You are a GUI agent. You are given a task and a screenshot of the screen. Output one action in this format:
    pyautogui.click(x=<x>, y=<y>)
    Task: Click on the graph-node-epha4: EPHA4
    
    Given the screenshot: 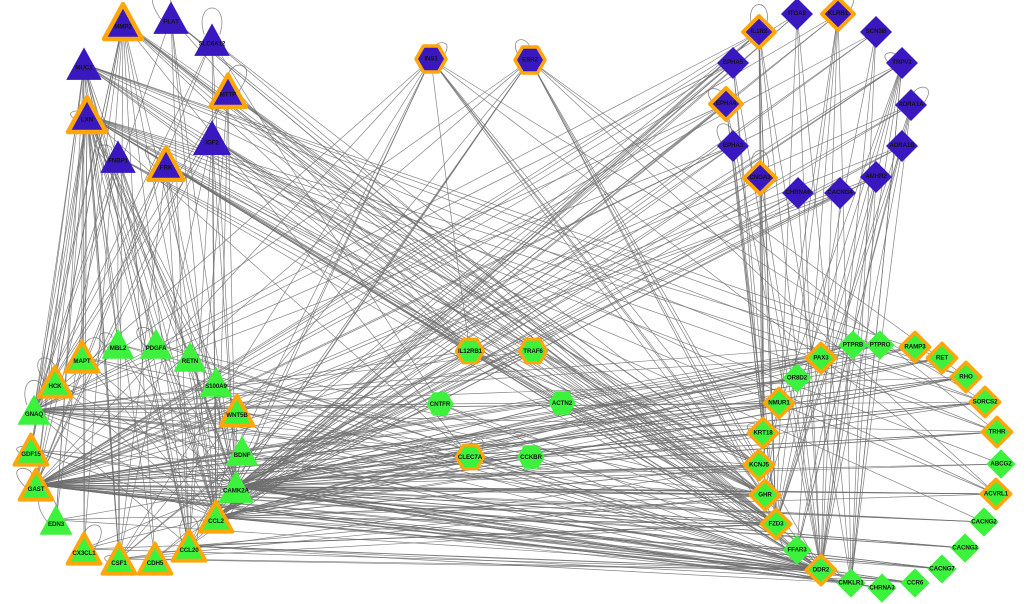 What is the action you would take?
    pyautogui.click(x=726, y=104)
    